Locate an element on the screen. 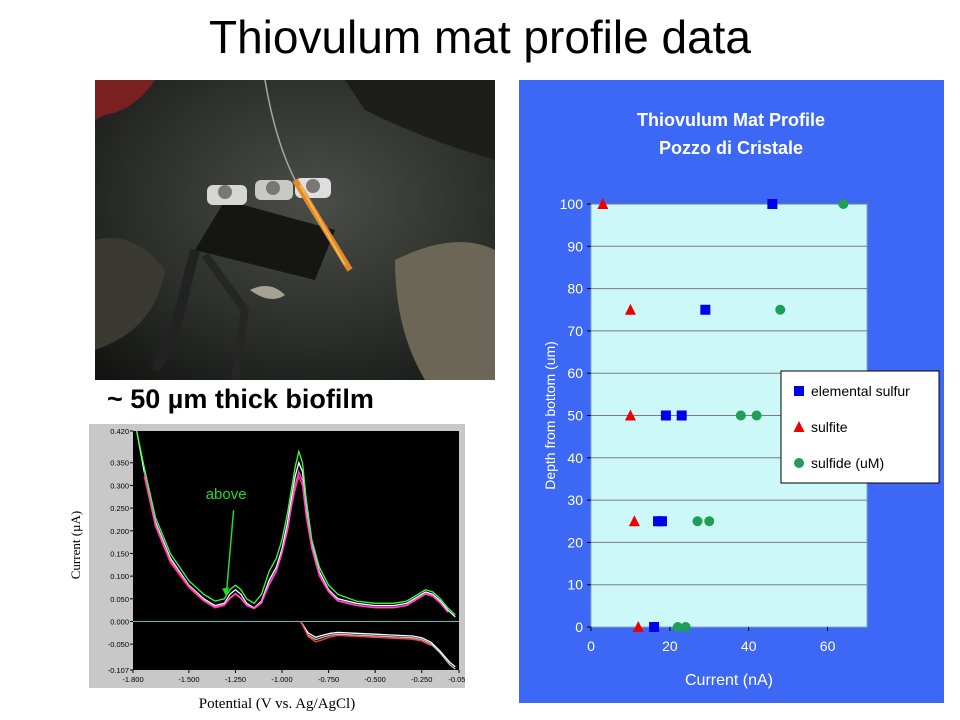  profile-y-tick-label: 80 is located at coordinates (575, 289).